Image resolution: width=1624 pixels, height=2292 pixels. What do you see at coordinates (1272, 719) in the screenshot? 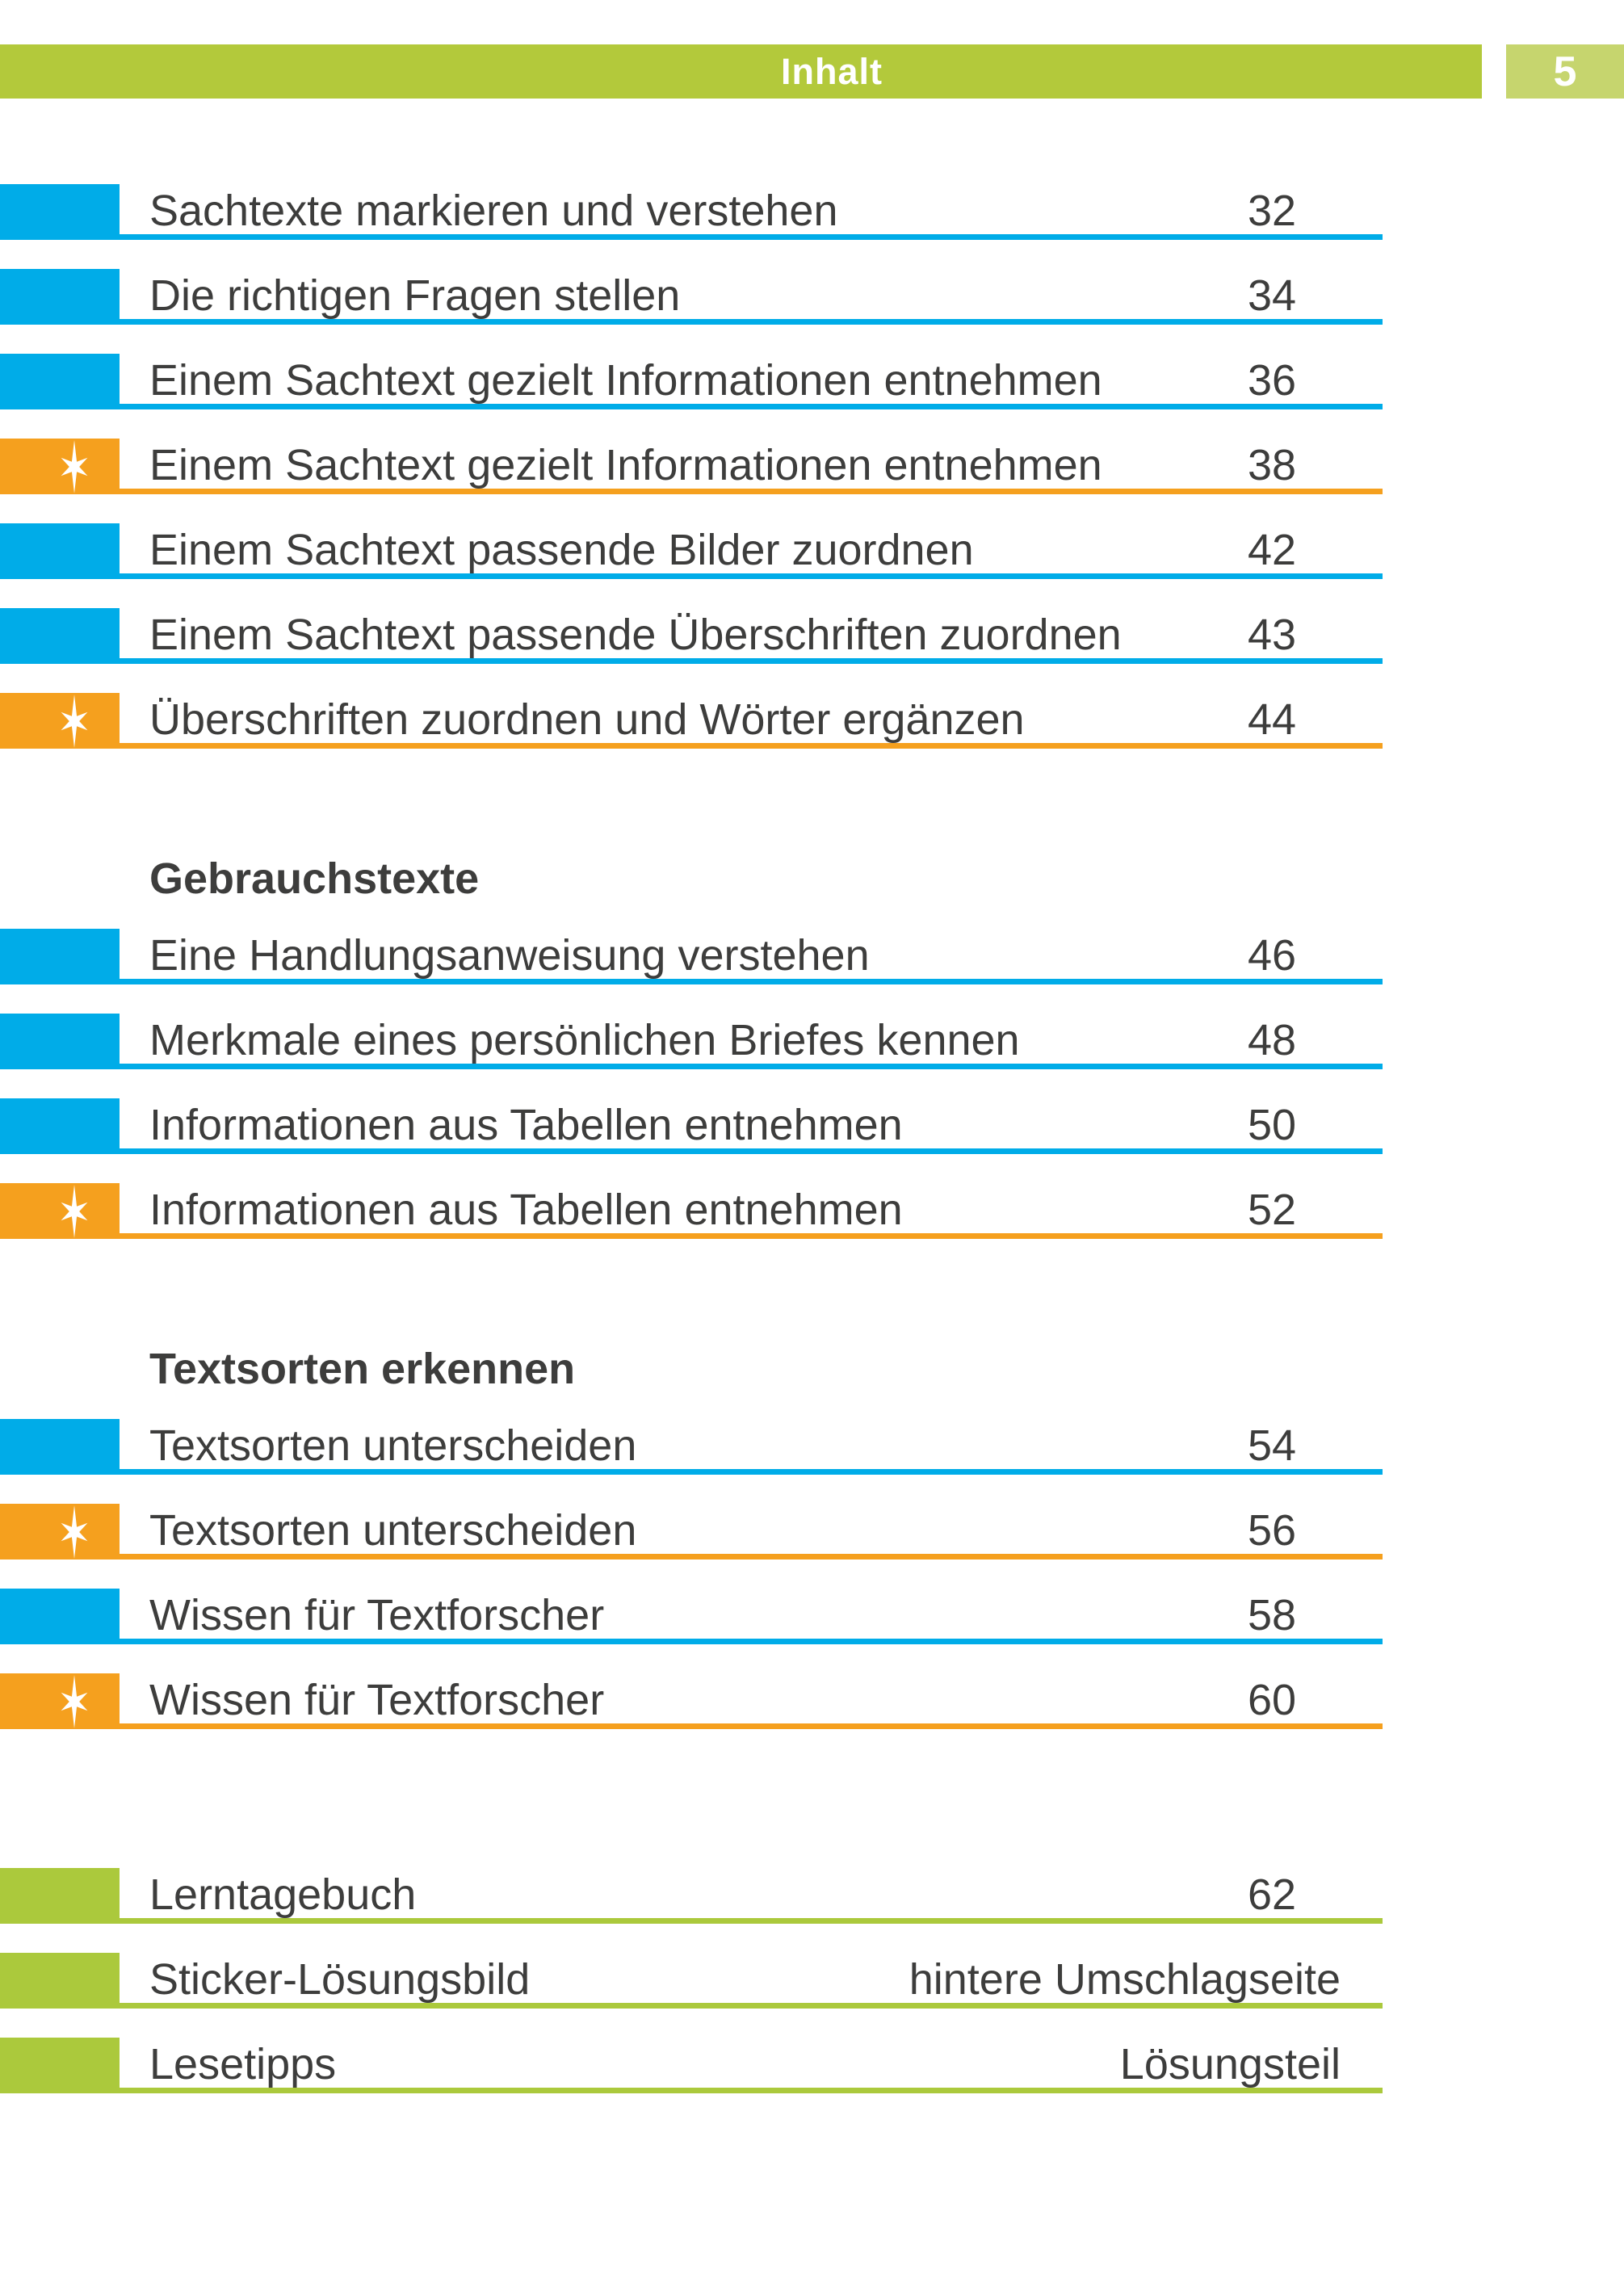
I see `entry-page-ref: 44` at bounding box center [1272, 719].